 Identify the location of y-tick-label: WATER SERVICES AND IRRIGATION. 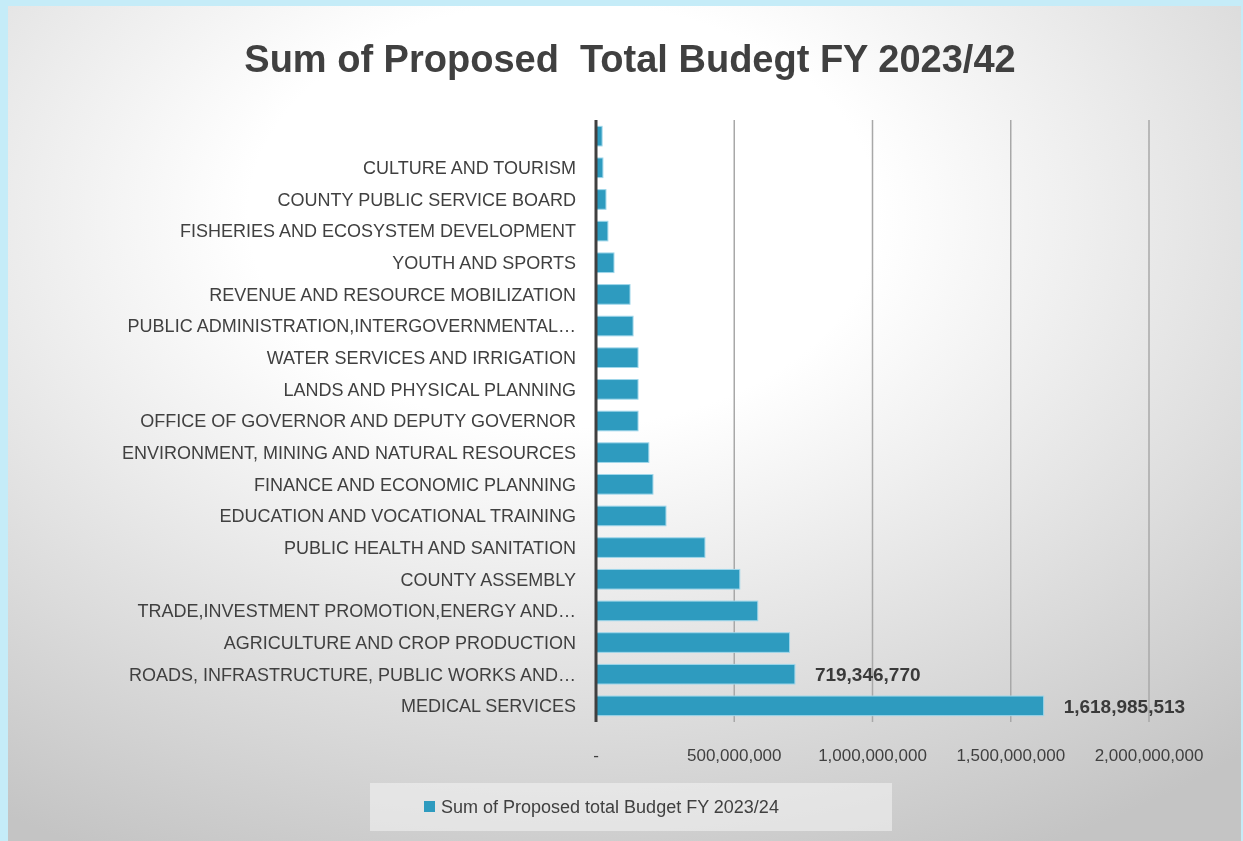
(421, 358).